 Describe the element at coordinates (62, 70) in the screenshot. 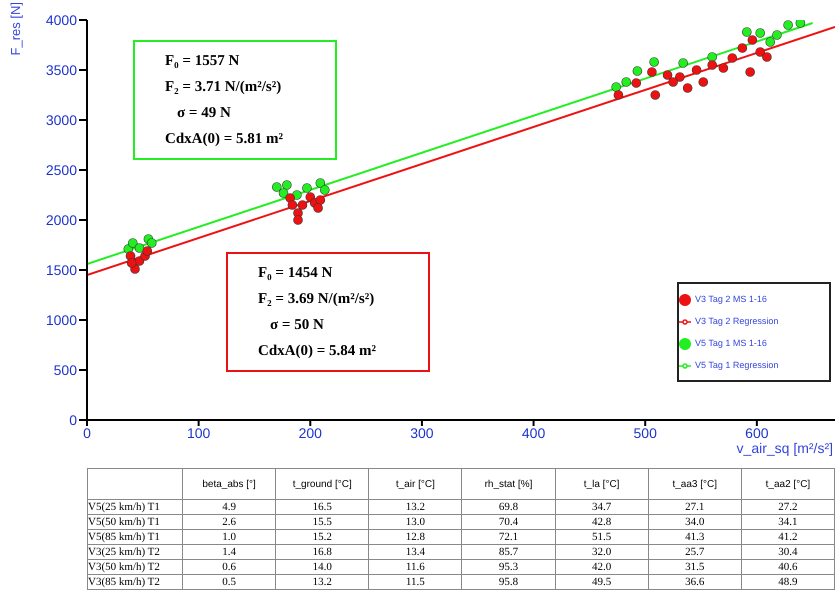

I see `y-tick-label: 3500` at that location.